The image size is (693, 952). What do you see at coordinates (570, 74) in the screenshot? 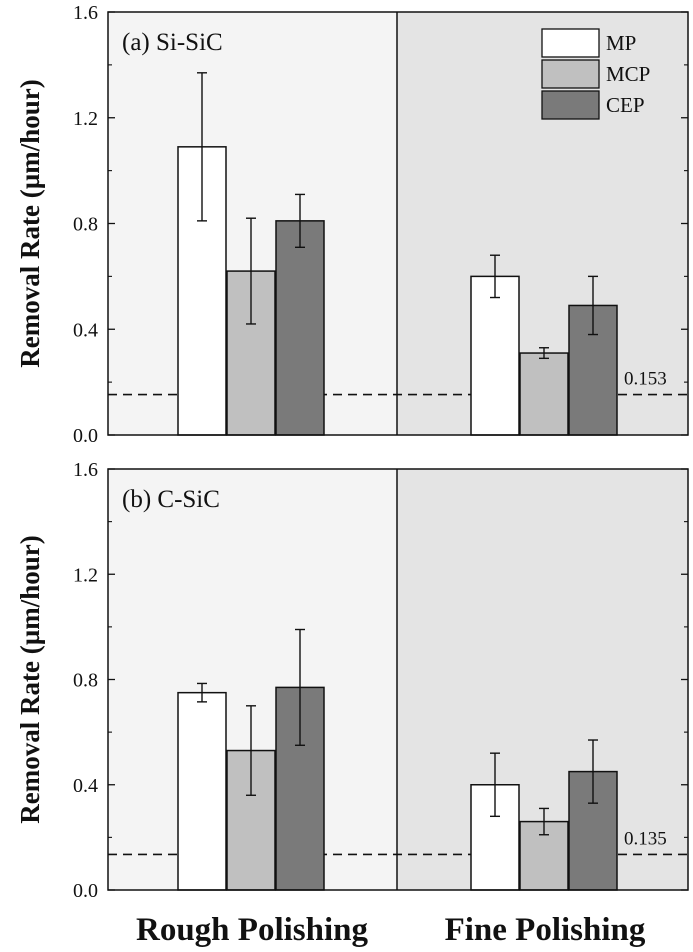
I see `legend-swatch-mcp` at bounding box center [570, 74].